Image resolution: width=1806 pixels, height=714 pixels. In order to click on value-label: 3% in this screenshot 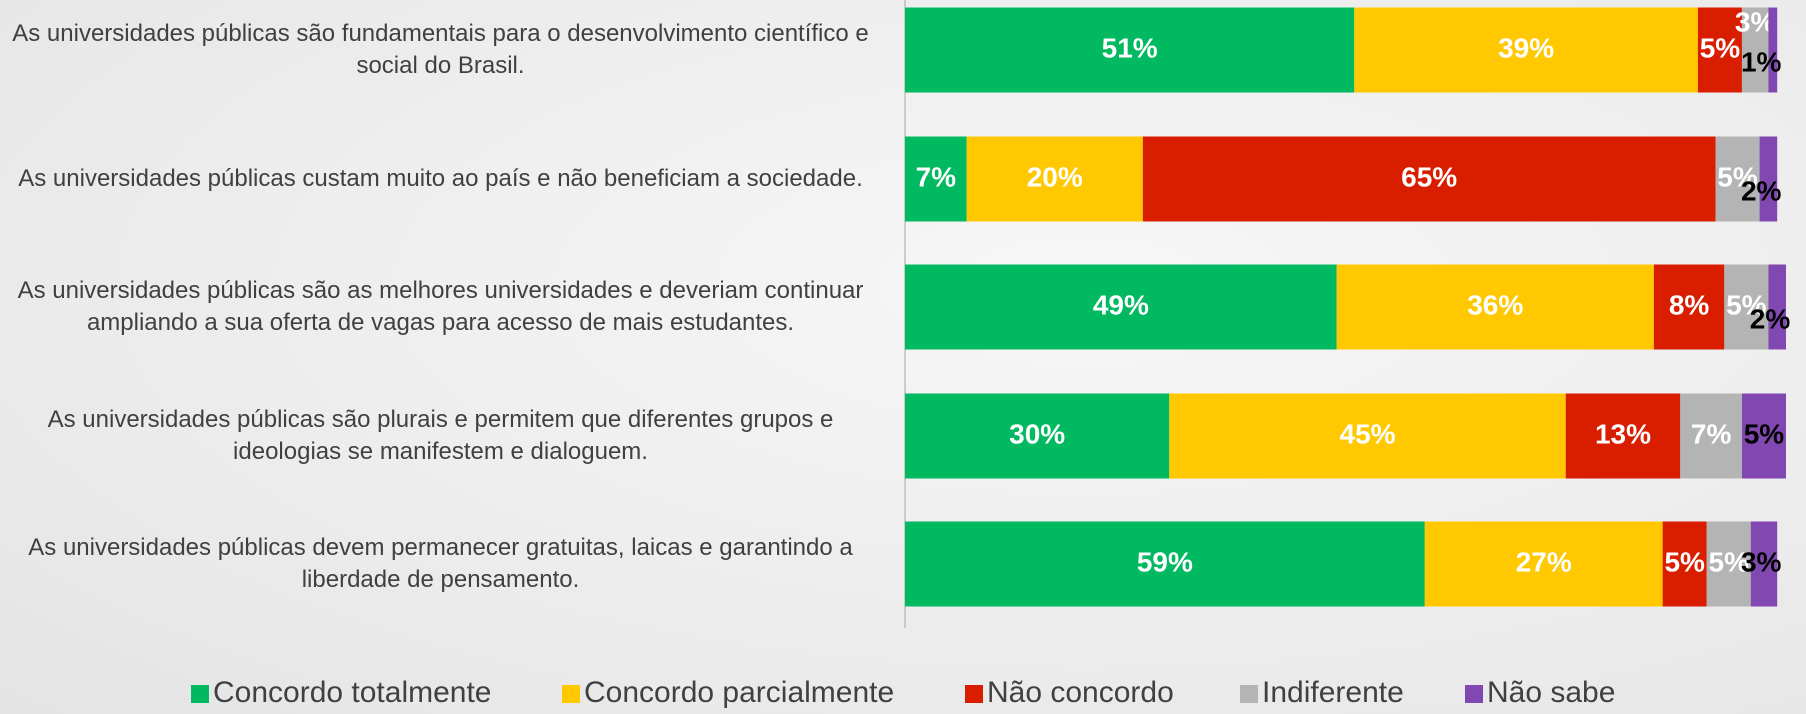, I will do `click(1761, 561)`.